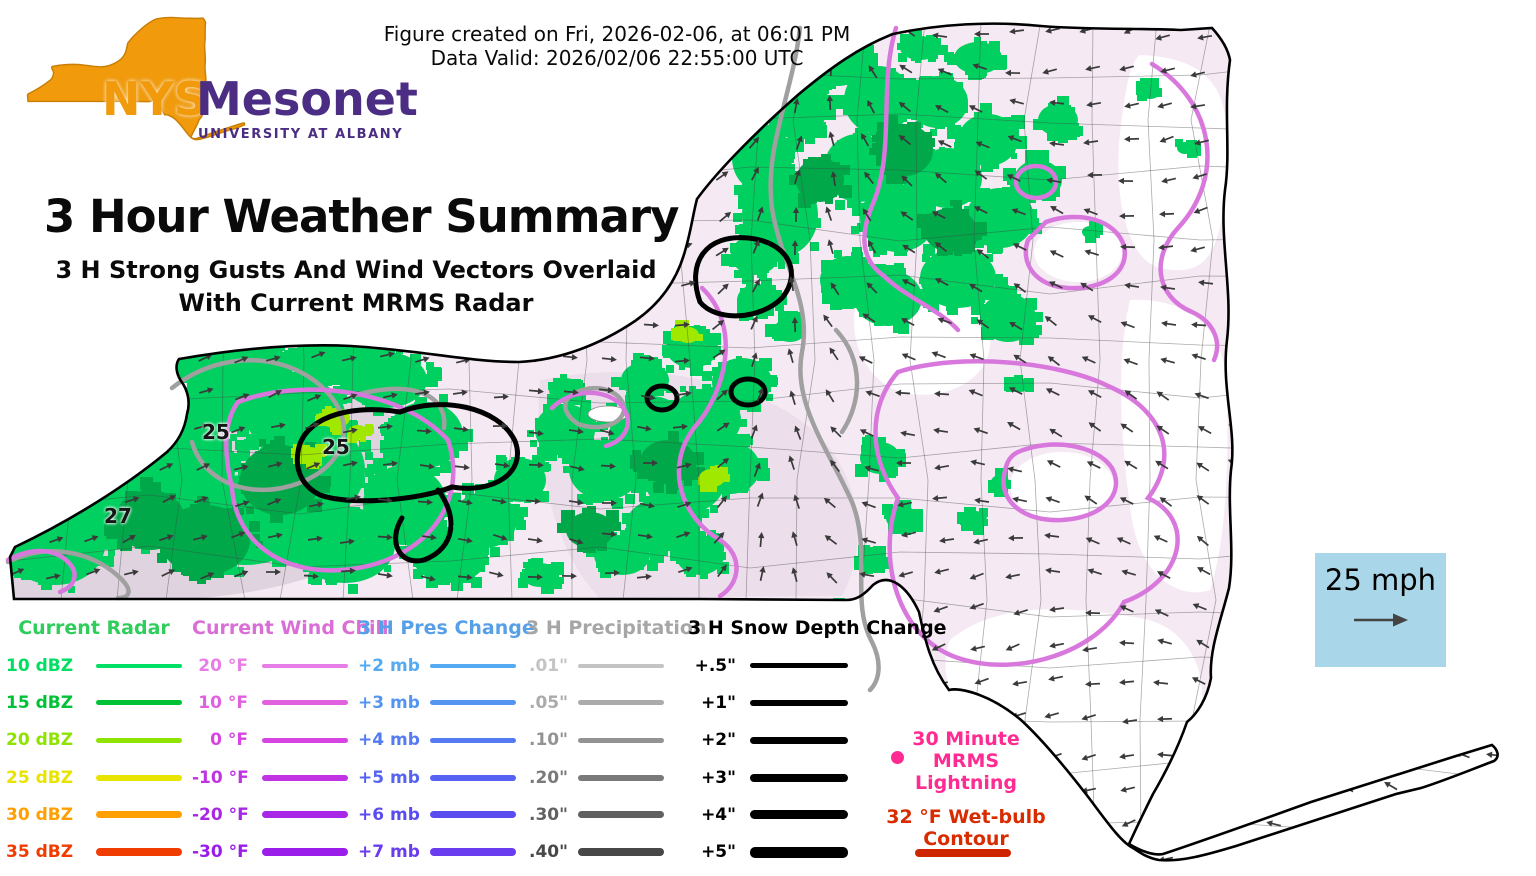  I want to click on legend-label: +2 mb, so click(389, 665).